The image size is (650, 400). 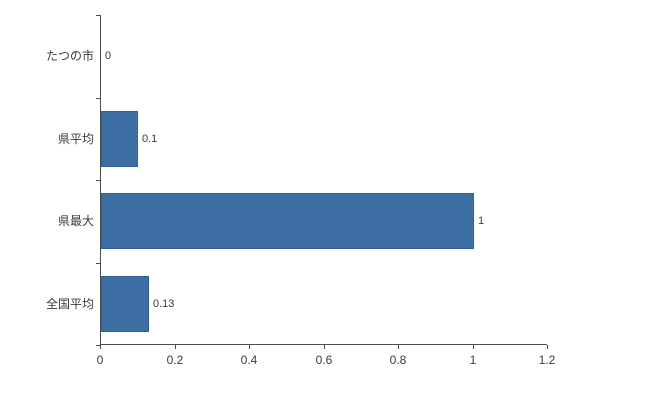 I want to click on x-axis-tick-label: 1.2, so click(x=547, y=360).